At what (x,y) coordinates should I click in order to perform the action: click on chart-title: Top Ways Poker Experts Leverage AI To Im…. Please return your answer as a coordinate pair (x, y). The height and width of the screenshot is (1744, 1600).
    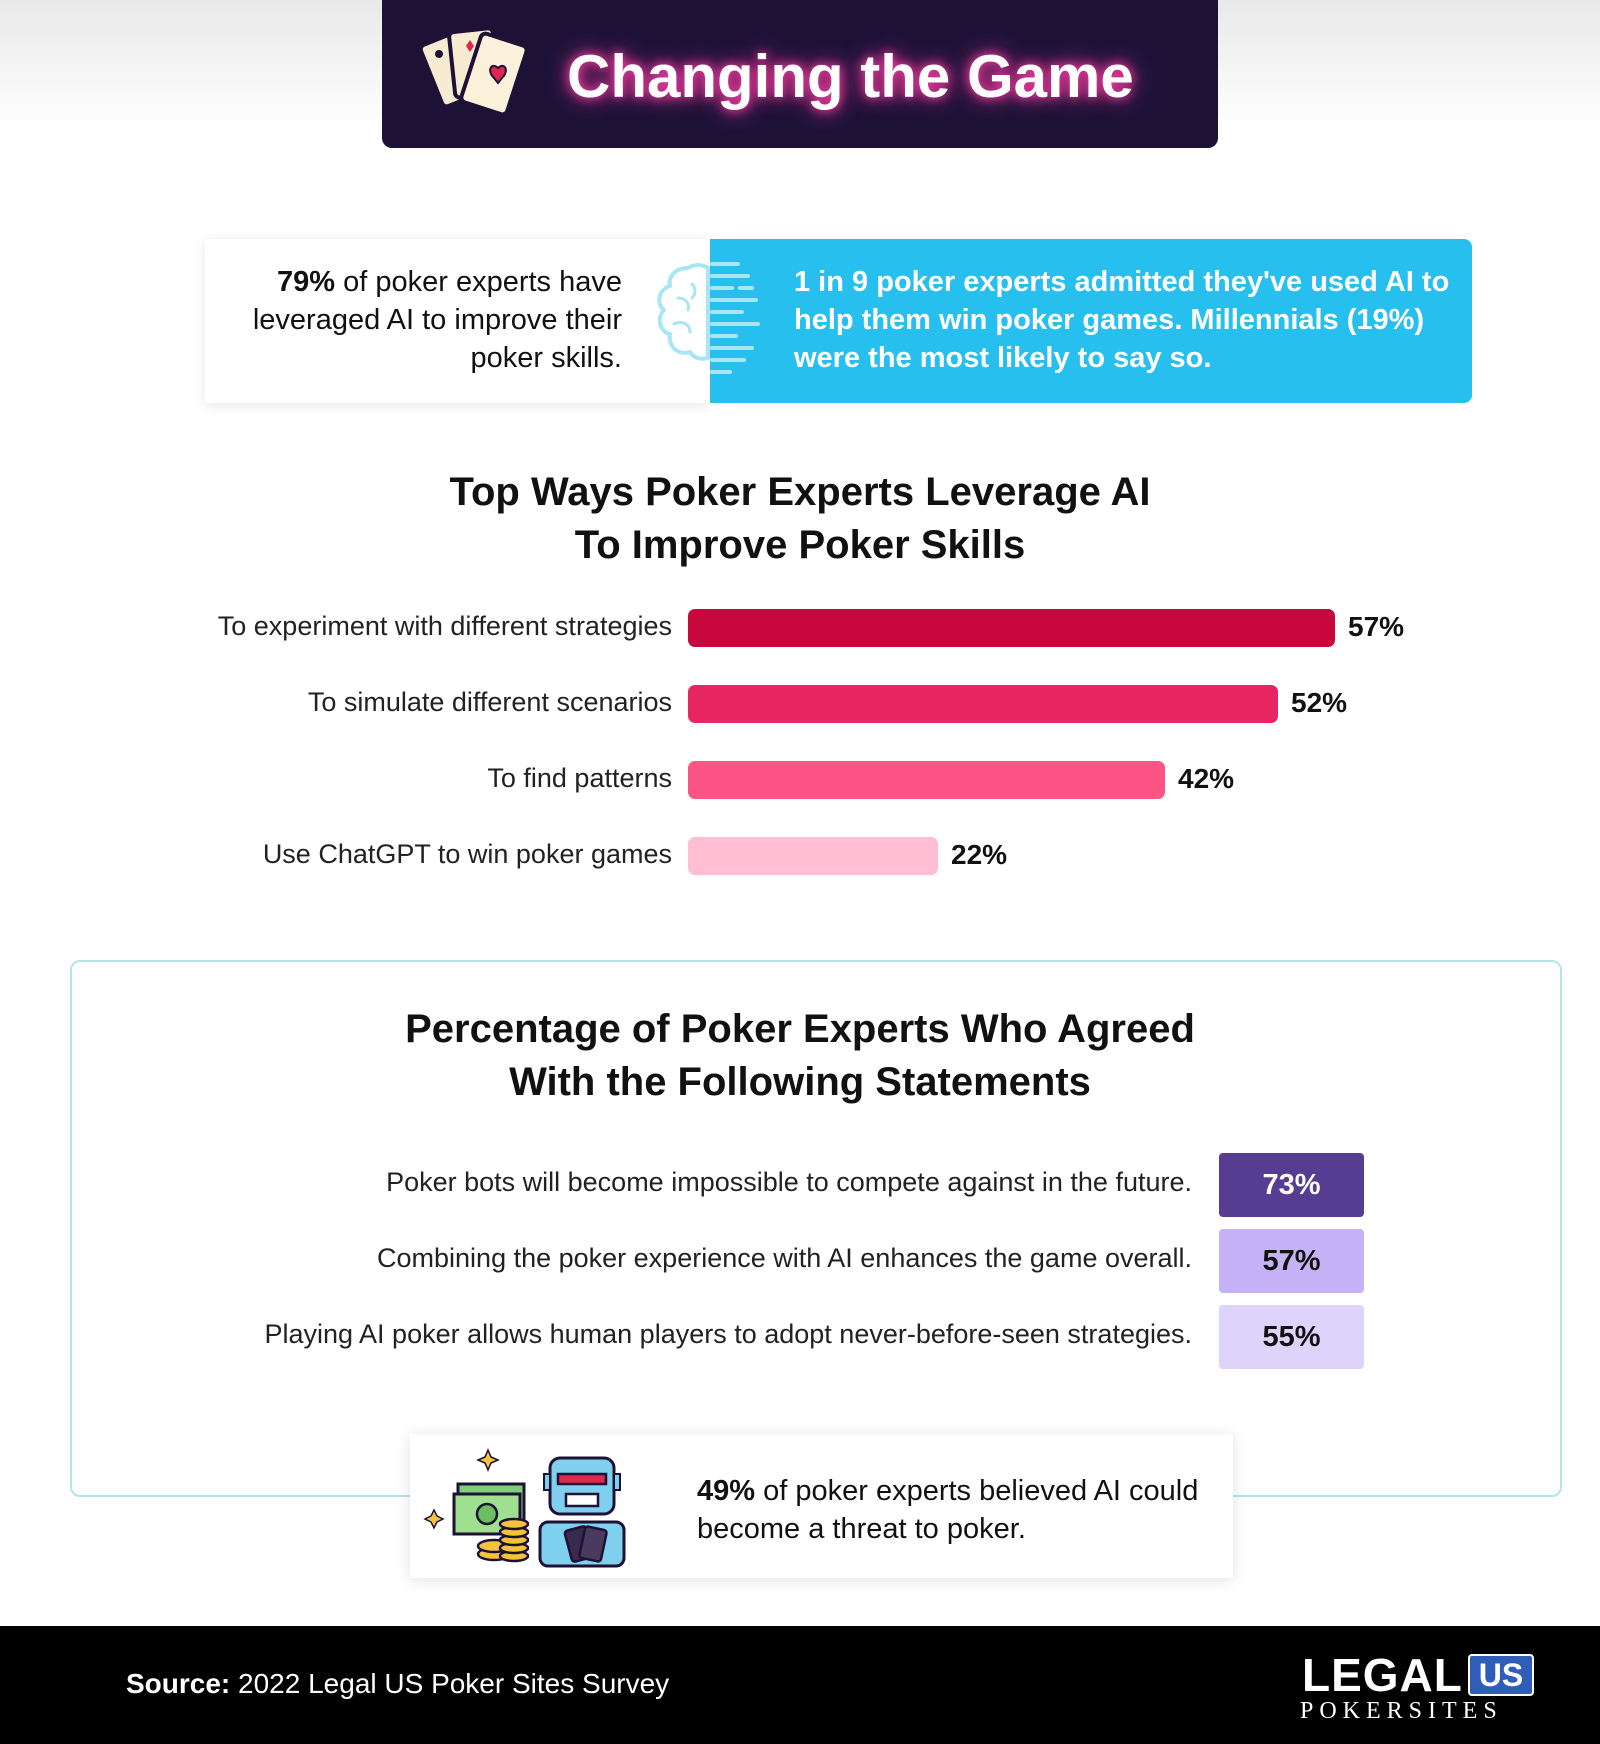
    Looking at the image, I should click on (800, 519).